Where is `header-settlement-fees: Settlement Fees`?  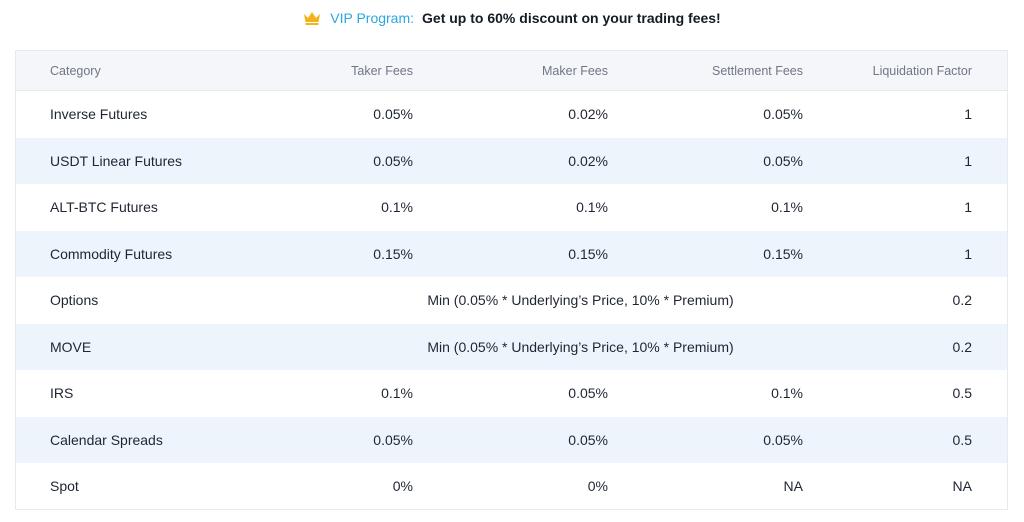 header-settlement-fees: Settlement Fees is located at coordinates (757, 70).